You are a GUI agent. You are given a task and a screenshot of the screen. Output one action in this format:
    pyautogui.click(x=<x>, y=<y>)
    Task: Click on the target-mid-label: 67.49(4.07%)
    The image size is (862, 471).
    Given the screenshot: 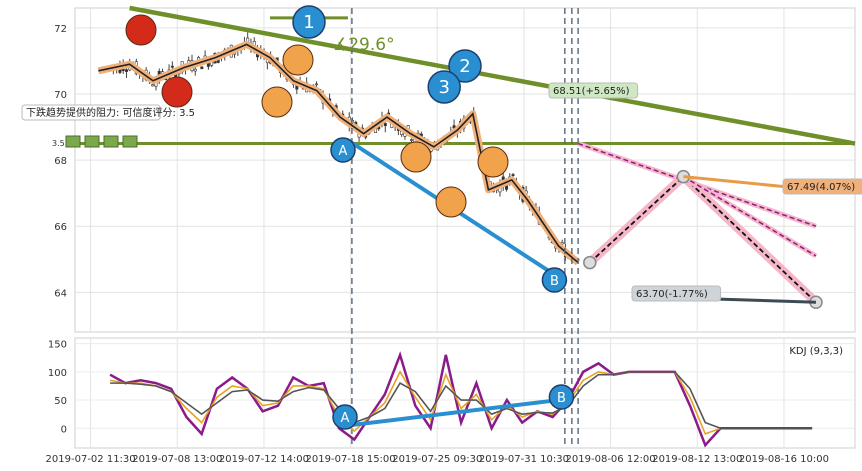 What is the action you would take?
    pyautogui.click(x=822, y=186)
    